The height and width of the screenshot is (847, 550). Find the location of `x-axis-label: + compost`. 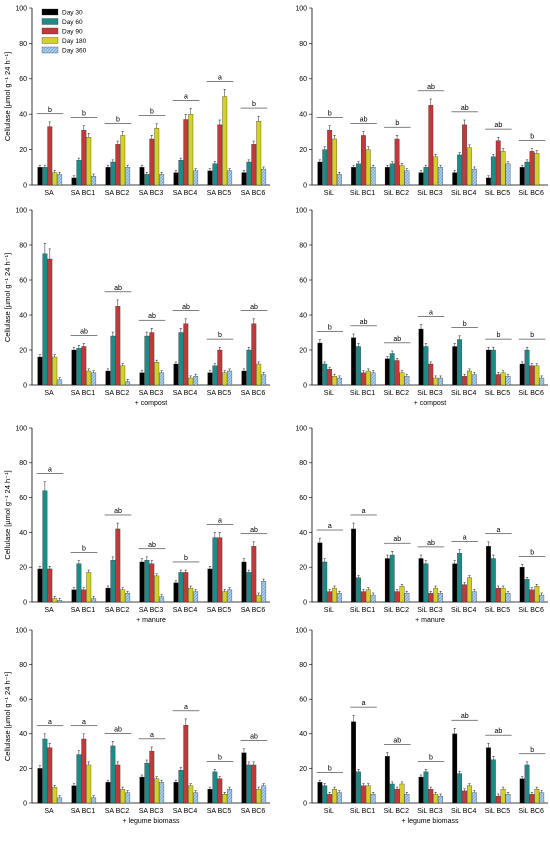

x-axis-label: + compost is located at coordinates (430, 403).